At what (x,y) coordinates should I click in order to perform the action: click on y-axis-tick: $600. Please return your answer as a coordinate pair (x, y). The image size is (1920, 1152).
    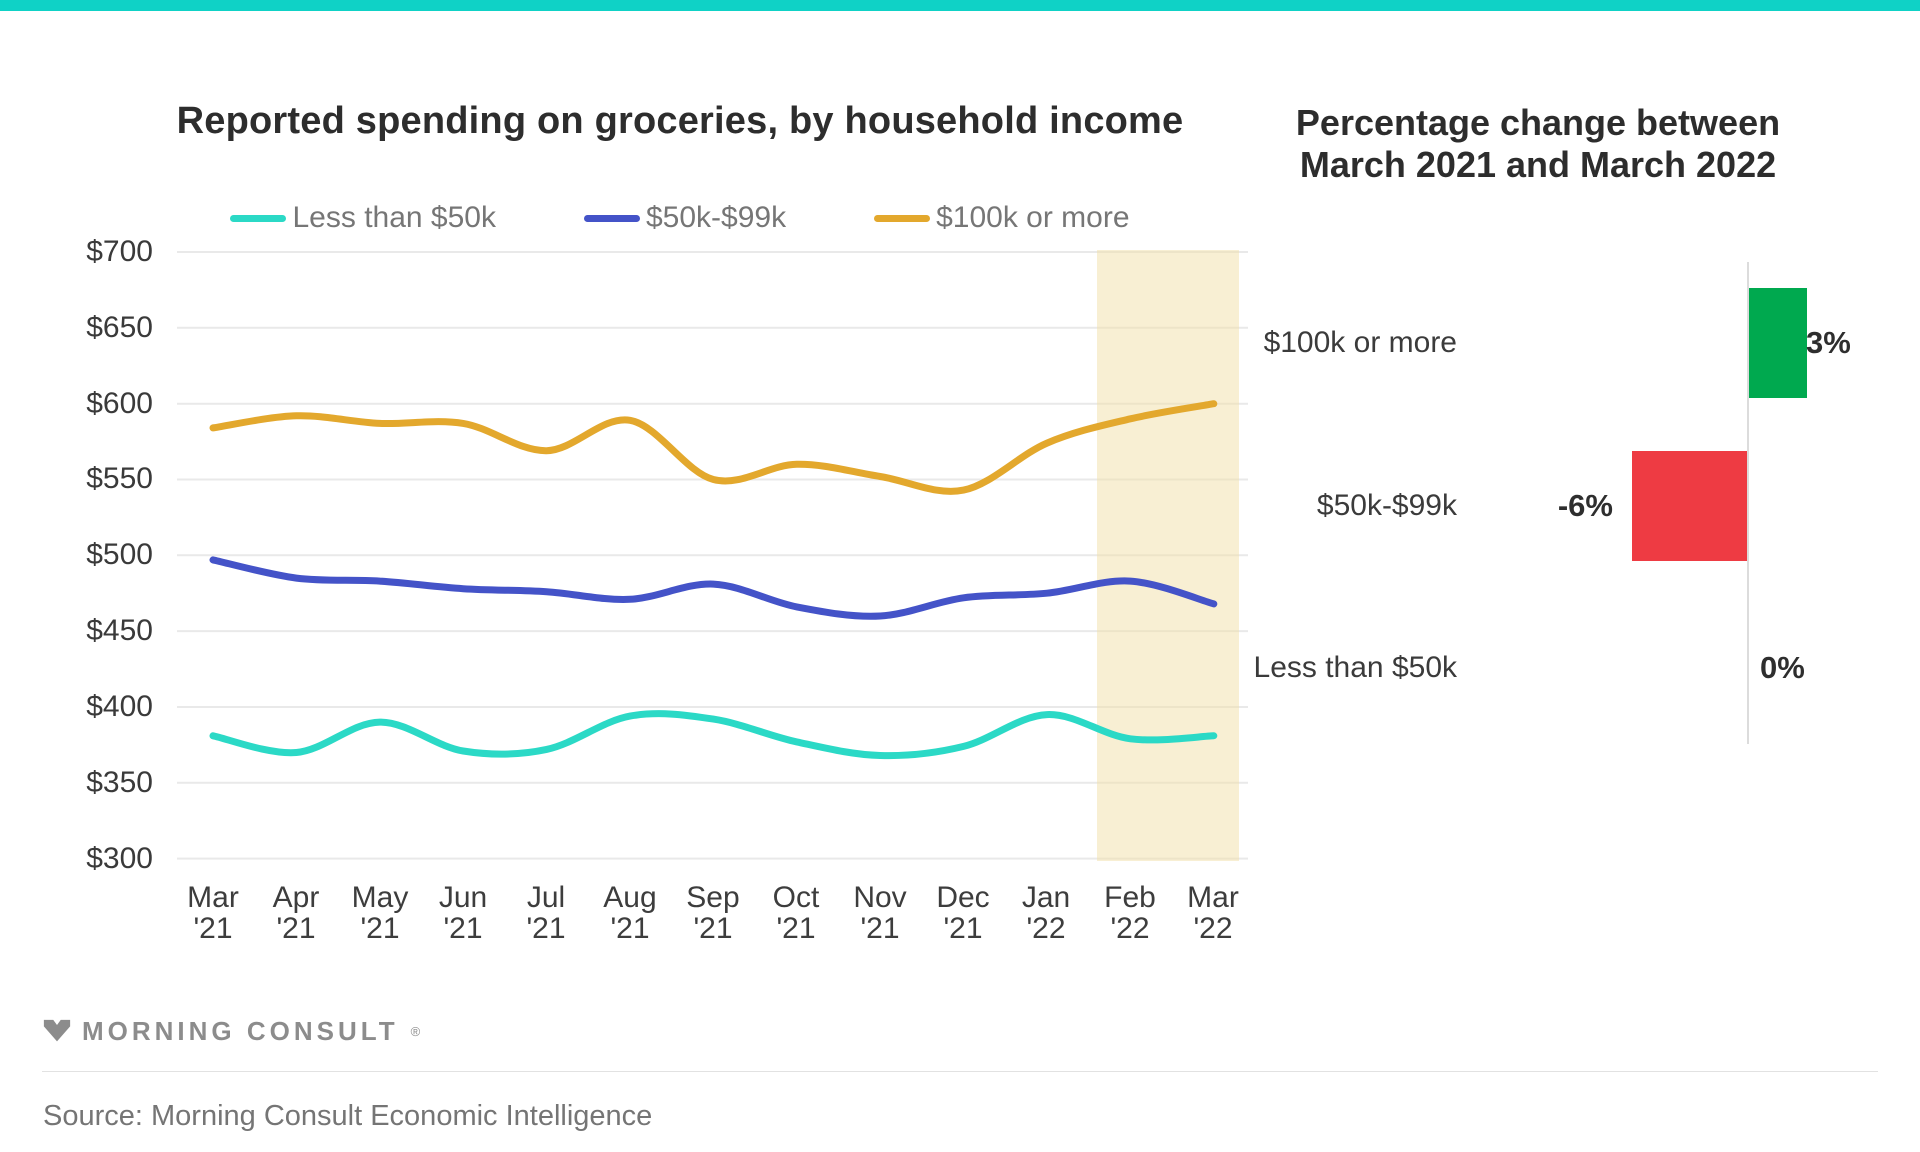
    Looking at the image, I should click on (119, 403).